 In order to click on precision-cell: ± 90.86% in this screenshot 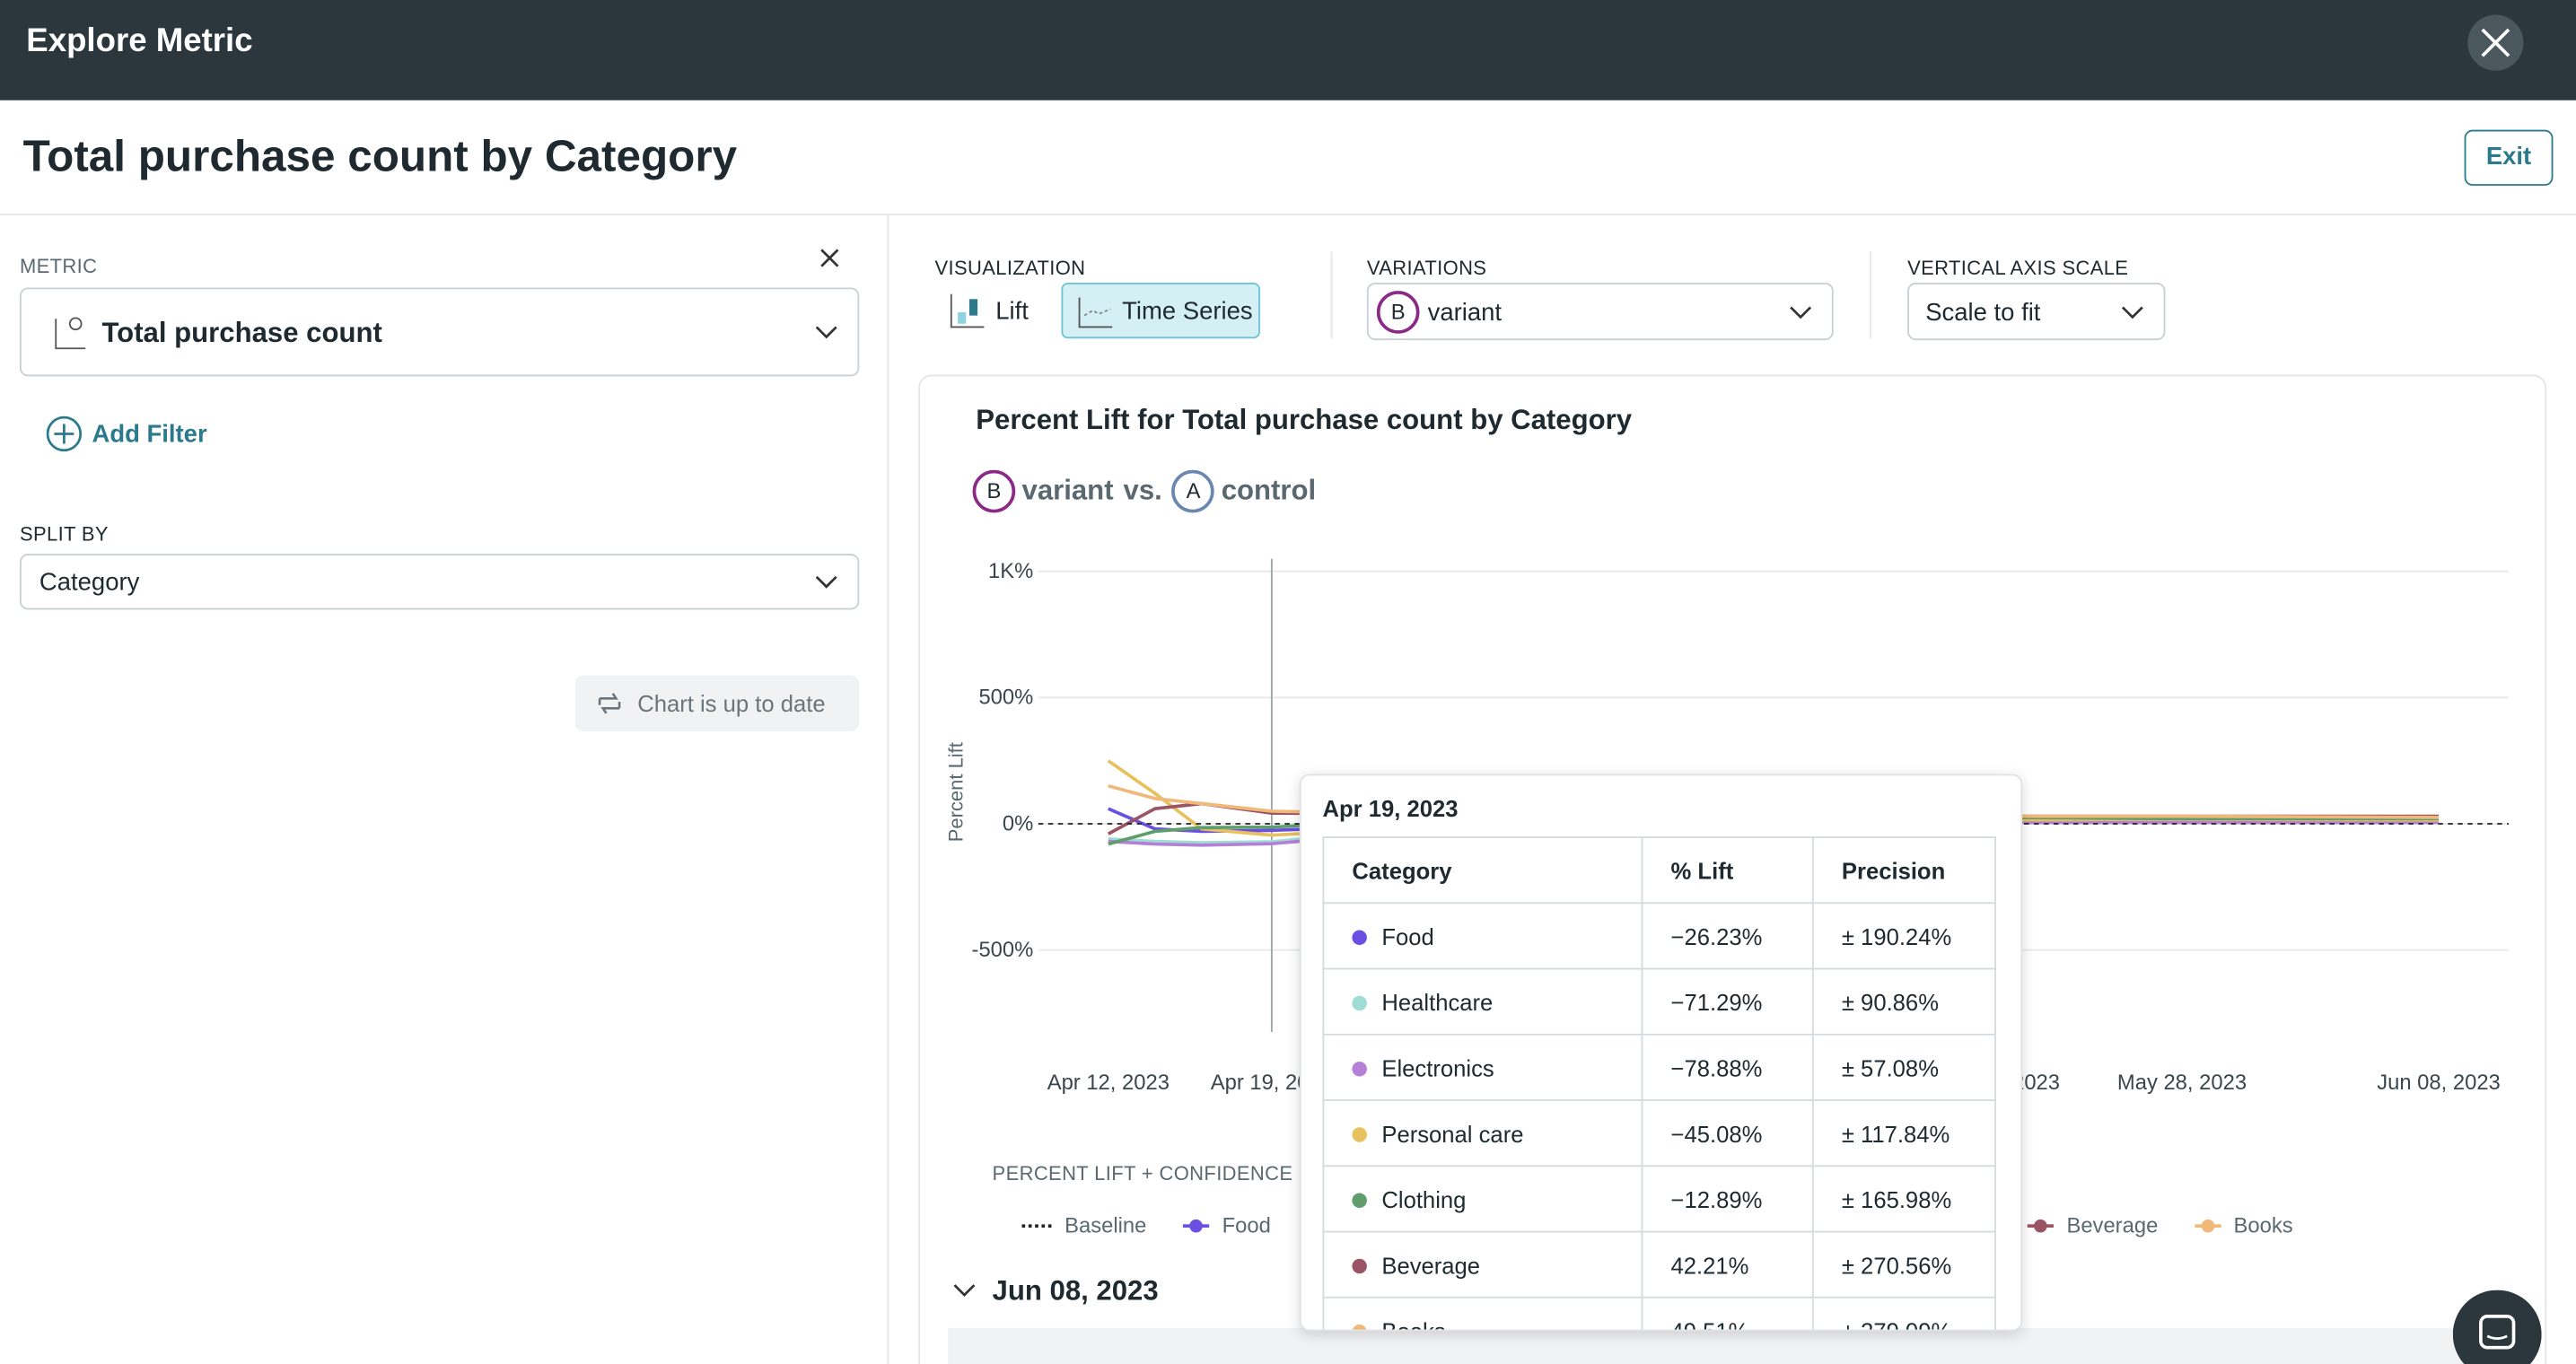, I will do `click(1903, 1001)`.